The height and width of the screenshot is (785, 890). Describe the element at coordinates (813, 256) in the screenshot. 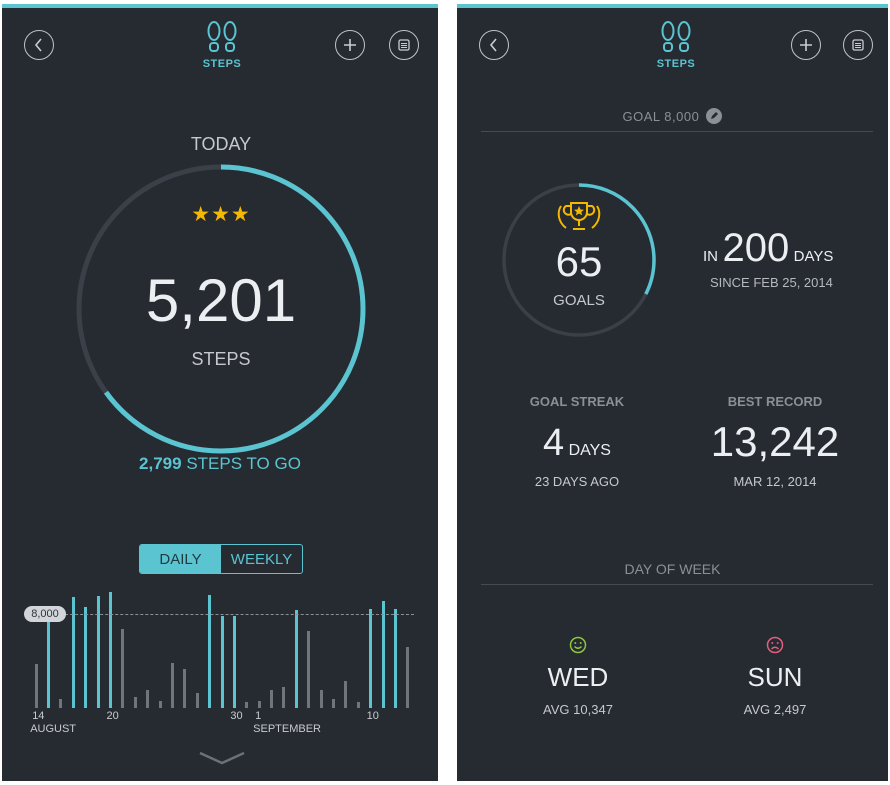

I see `days-label: DAYS` at that location.